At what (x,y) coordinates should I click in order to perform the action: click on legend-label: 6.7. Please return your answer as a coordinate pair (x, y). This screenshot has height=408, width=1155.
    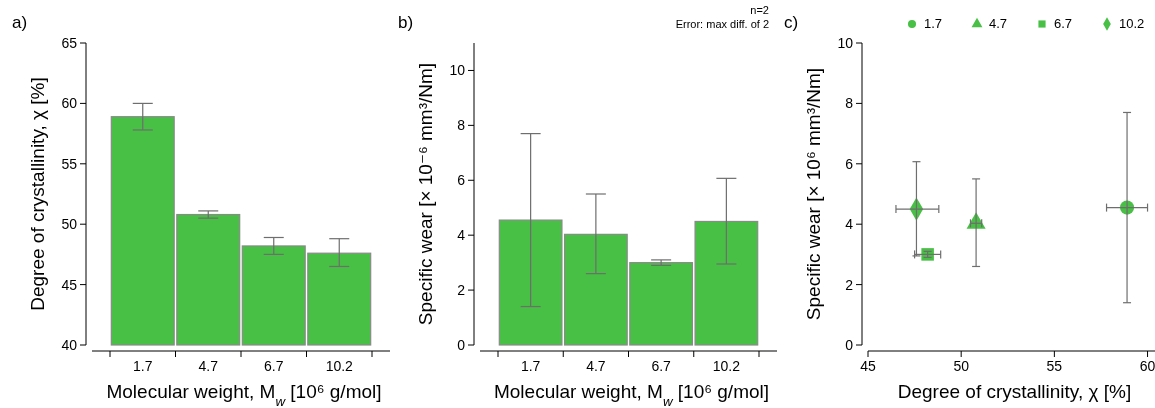
    Looking at the image, I should click on (1063, 23).